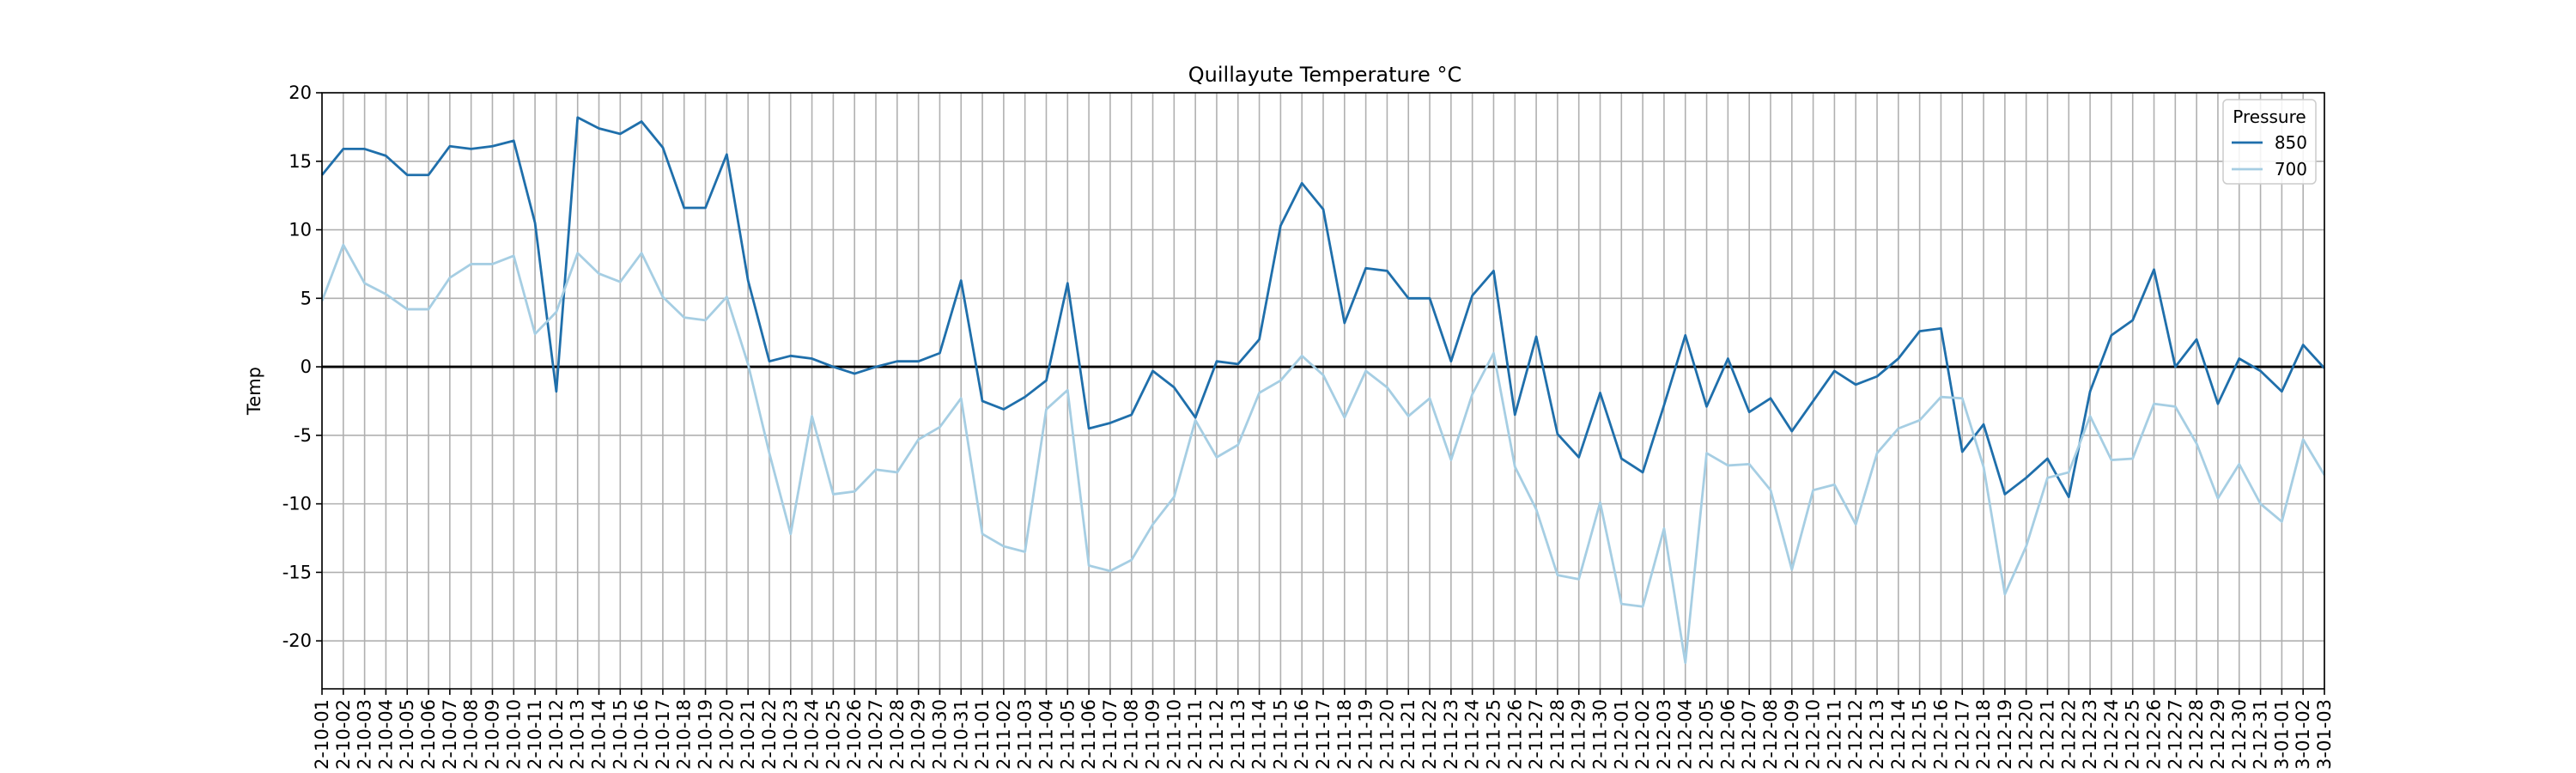  What do you see at coordinates (1429, 734) in the screenshot?
I see `x-tick-label: 2-11-22` at bounding box center [1429, 734].